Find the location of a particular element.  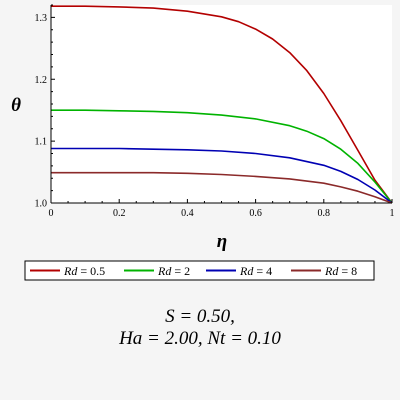

caption-line-2: Ha = 2.00, Nt = 0.10 is located at coordinates (200, 338).